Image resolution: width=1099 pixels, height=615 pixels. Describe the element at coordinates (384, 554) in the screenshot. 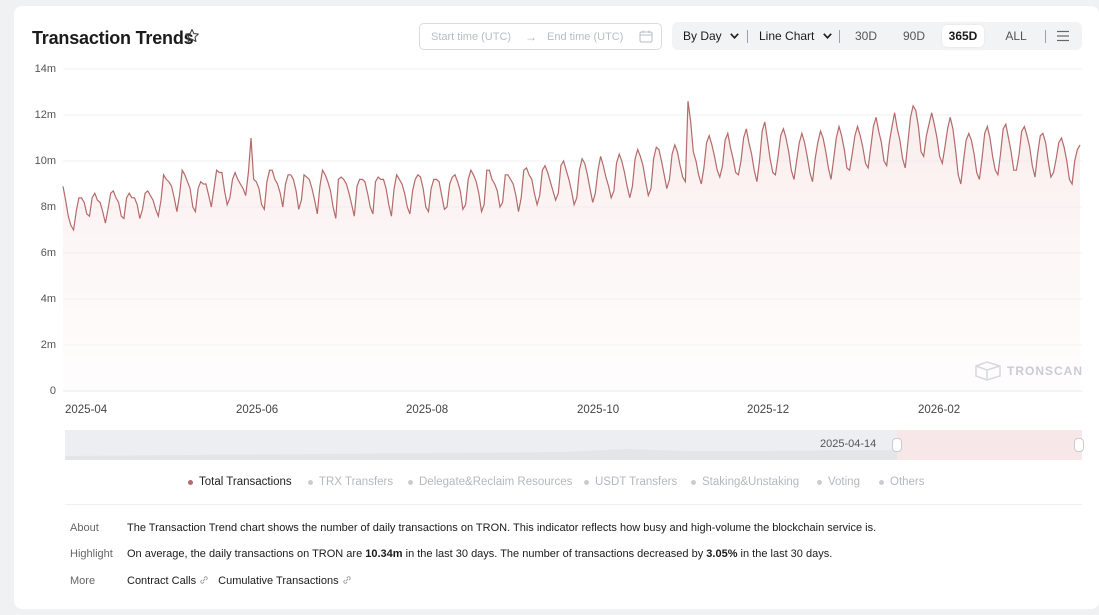

I see `highlight-average-value: 10.34m` at that location.